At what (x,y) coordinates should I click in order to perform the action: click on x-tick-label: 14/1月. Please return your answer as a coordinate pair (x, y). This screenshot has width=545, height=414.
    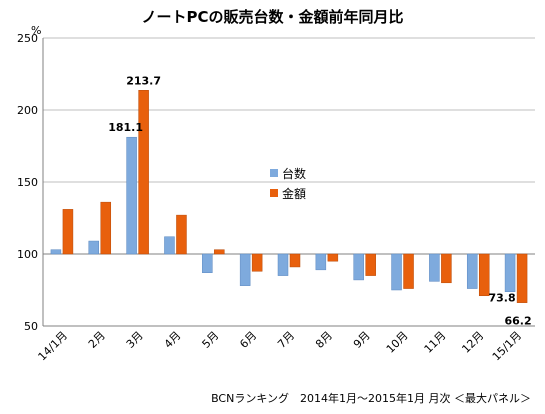
    Looking at the image, I should click on (53, 346).